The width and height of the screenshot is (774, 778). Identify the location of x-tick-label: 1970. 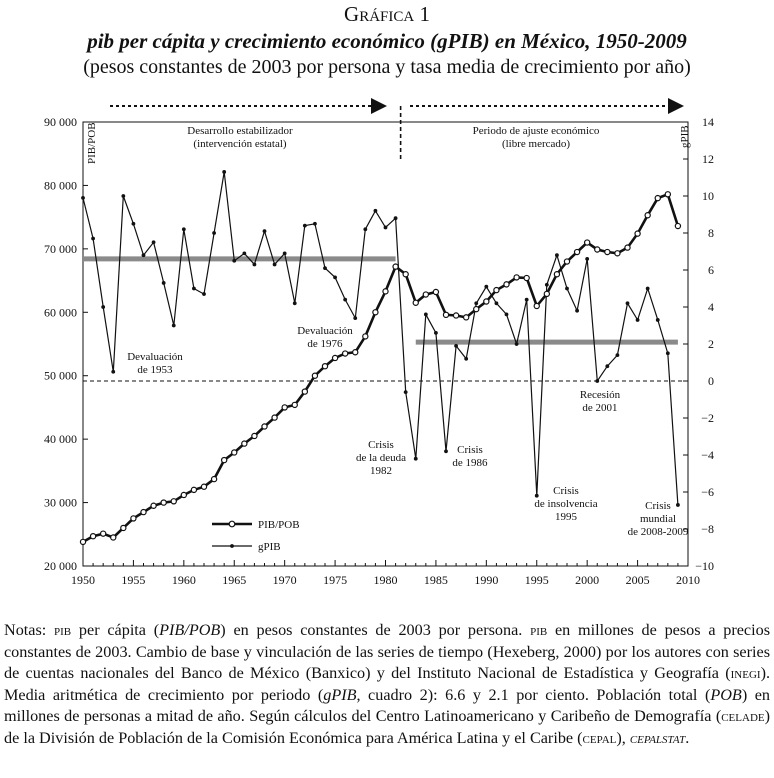
(285, 580).